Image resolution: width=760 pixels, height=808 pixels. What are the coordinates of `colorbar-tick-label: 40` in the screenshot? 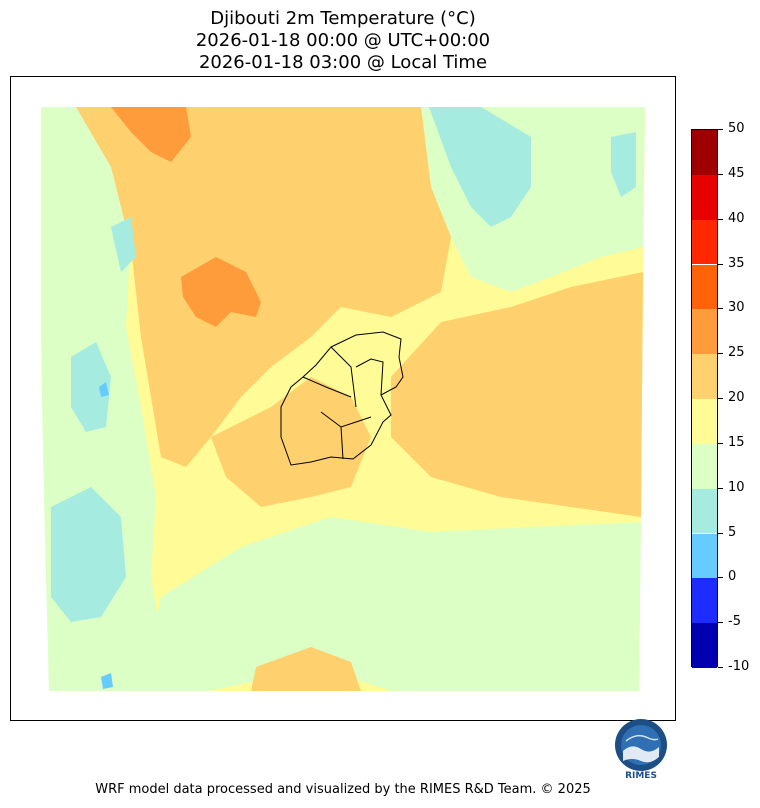 It's located at (736, 218).